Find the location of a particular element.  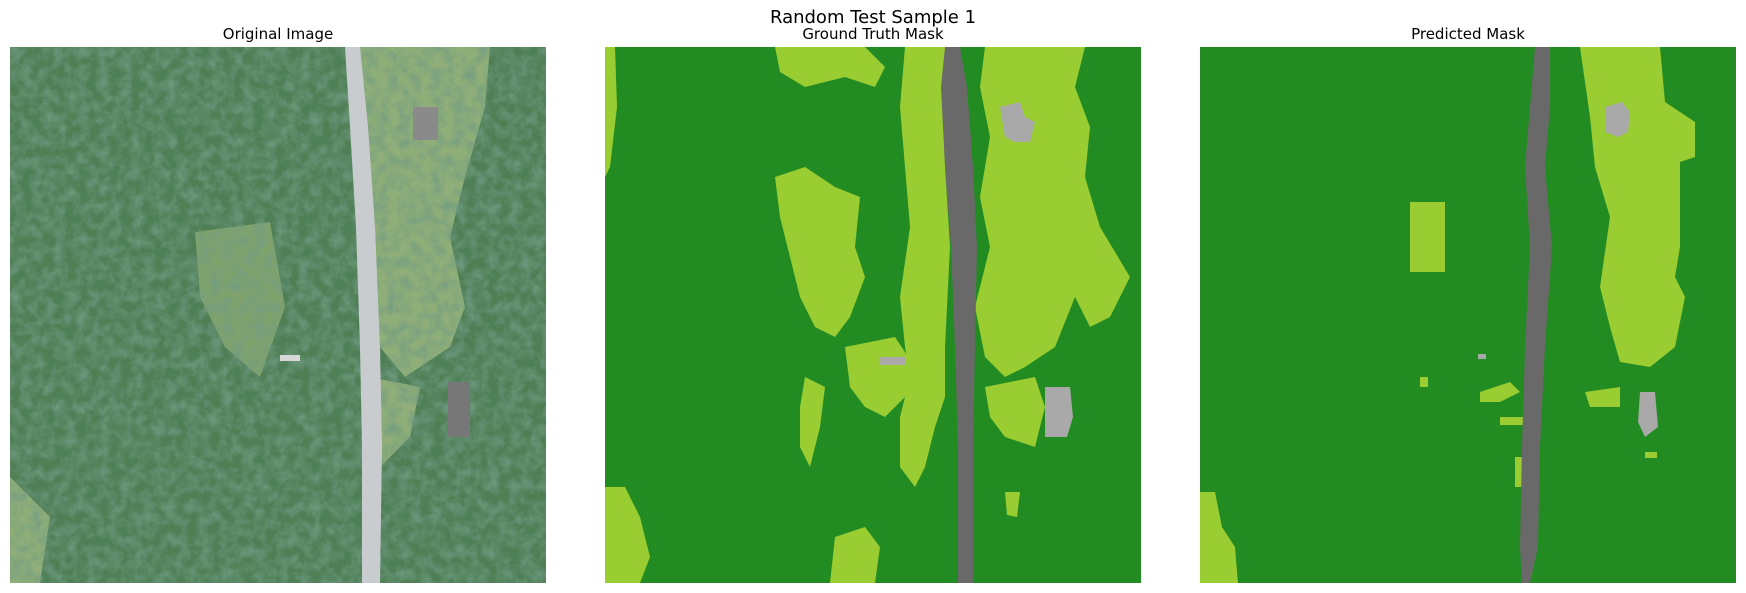

clearing-area is located at coordinates (240, 299).